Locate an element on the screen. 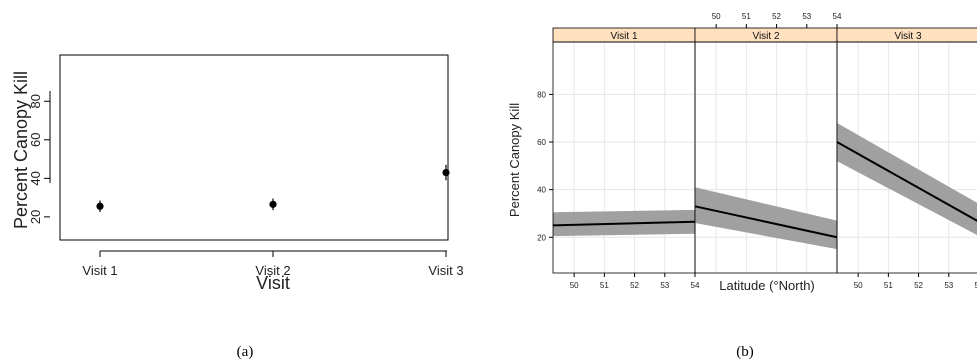 Image resolution: width=977 pixels, height=364 pixels. panel-b-facet-2: Visit 2 is located at coordinates (766, 150).